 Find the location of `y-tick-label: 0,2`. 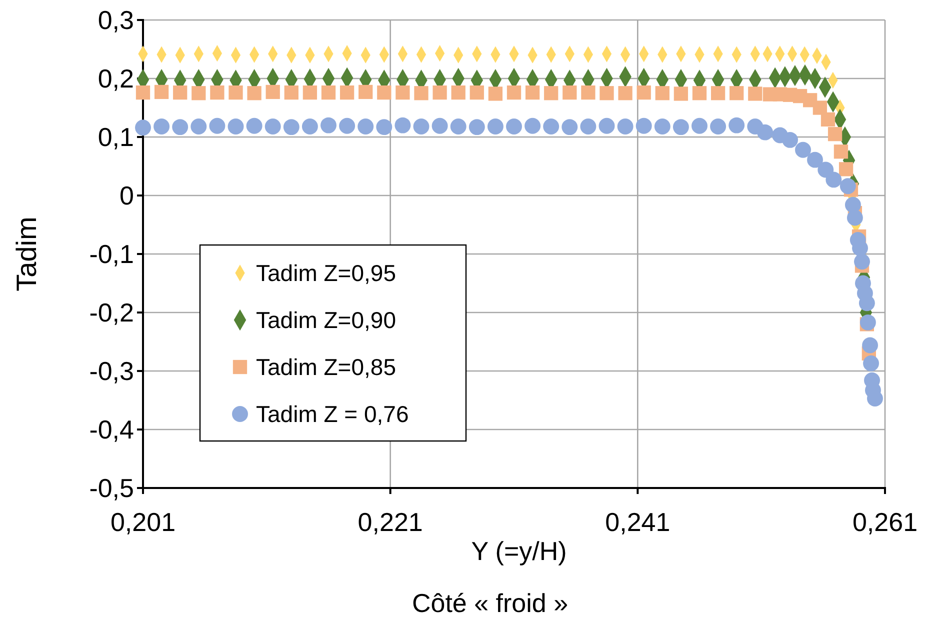

y-tick-label: 0,2 is located at coordinates (116, 79).